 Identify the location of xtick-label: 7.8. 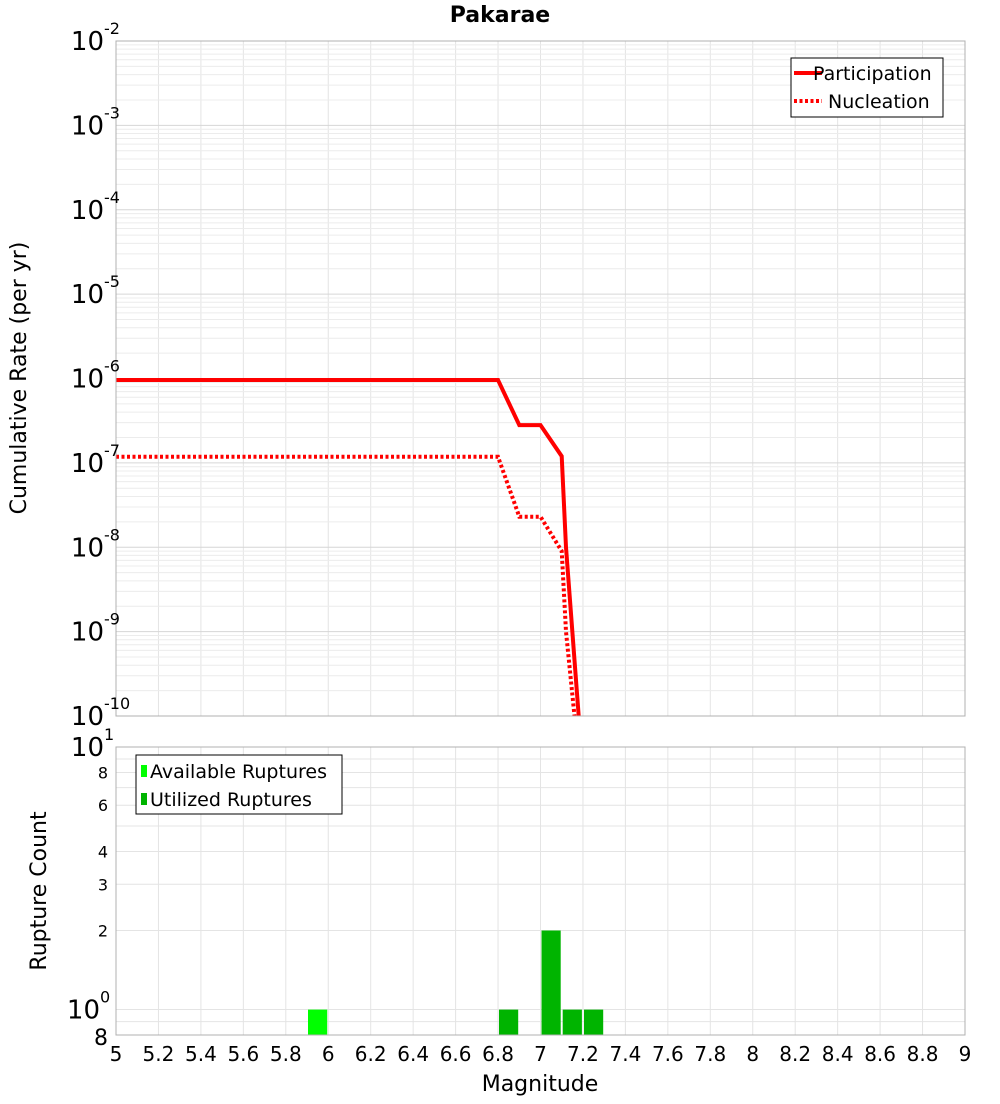
(710, 1054).